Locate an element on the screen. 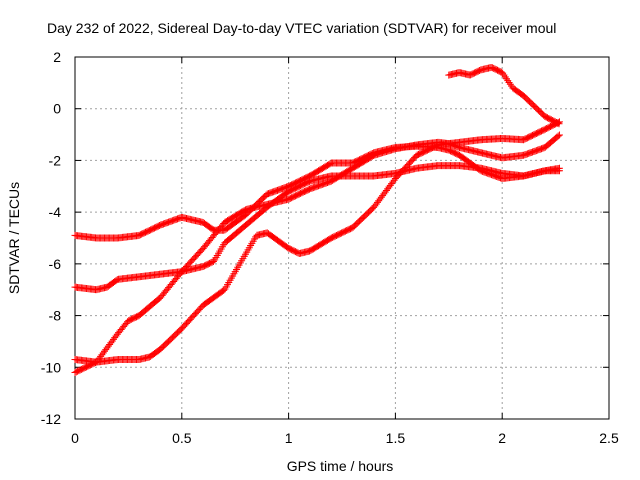  x-tick-label: 0.5 is located at coordinates (182, 438).